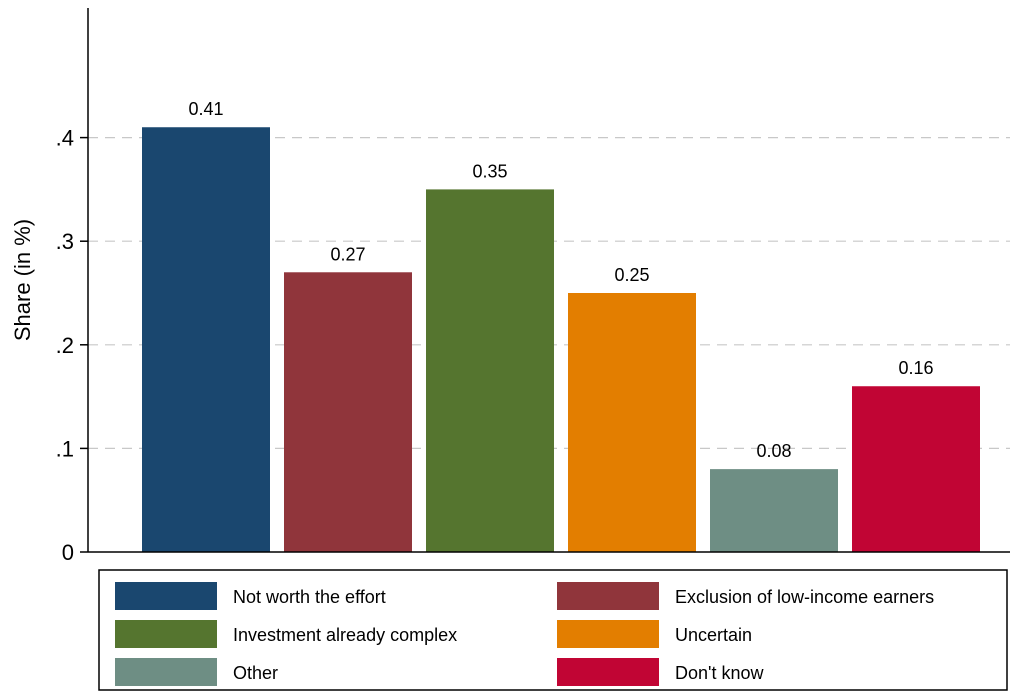 Image resolution: width=1020 pixels, height=694 pixels. I want to click on y-tick-label: .2, so click(65, 345).